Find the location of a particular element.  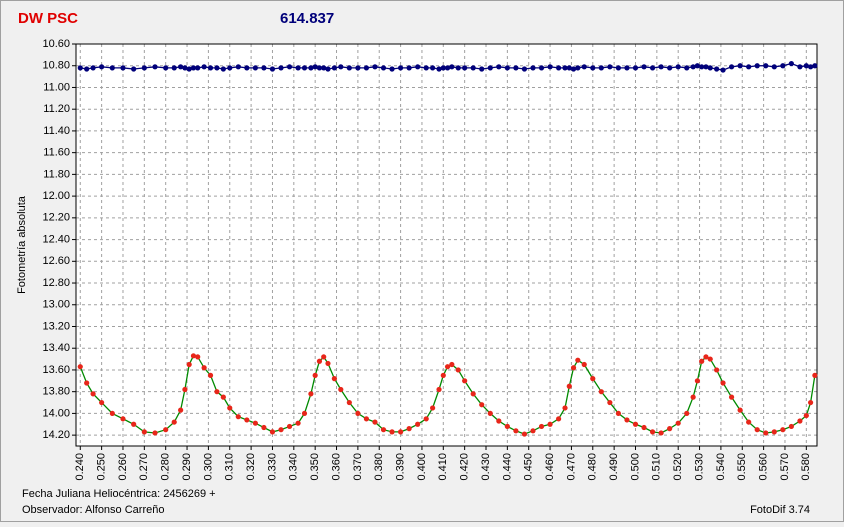

x-tick-label: 0.440 is located at coordinates (507, 467).